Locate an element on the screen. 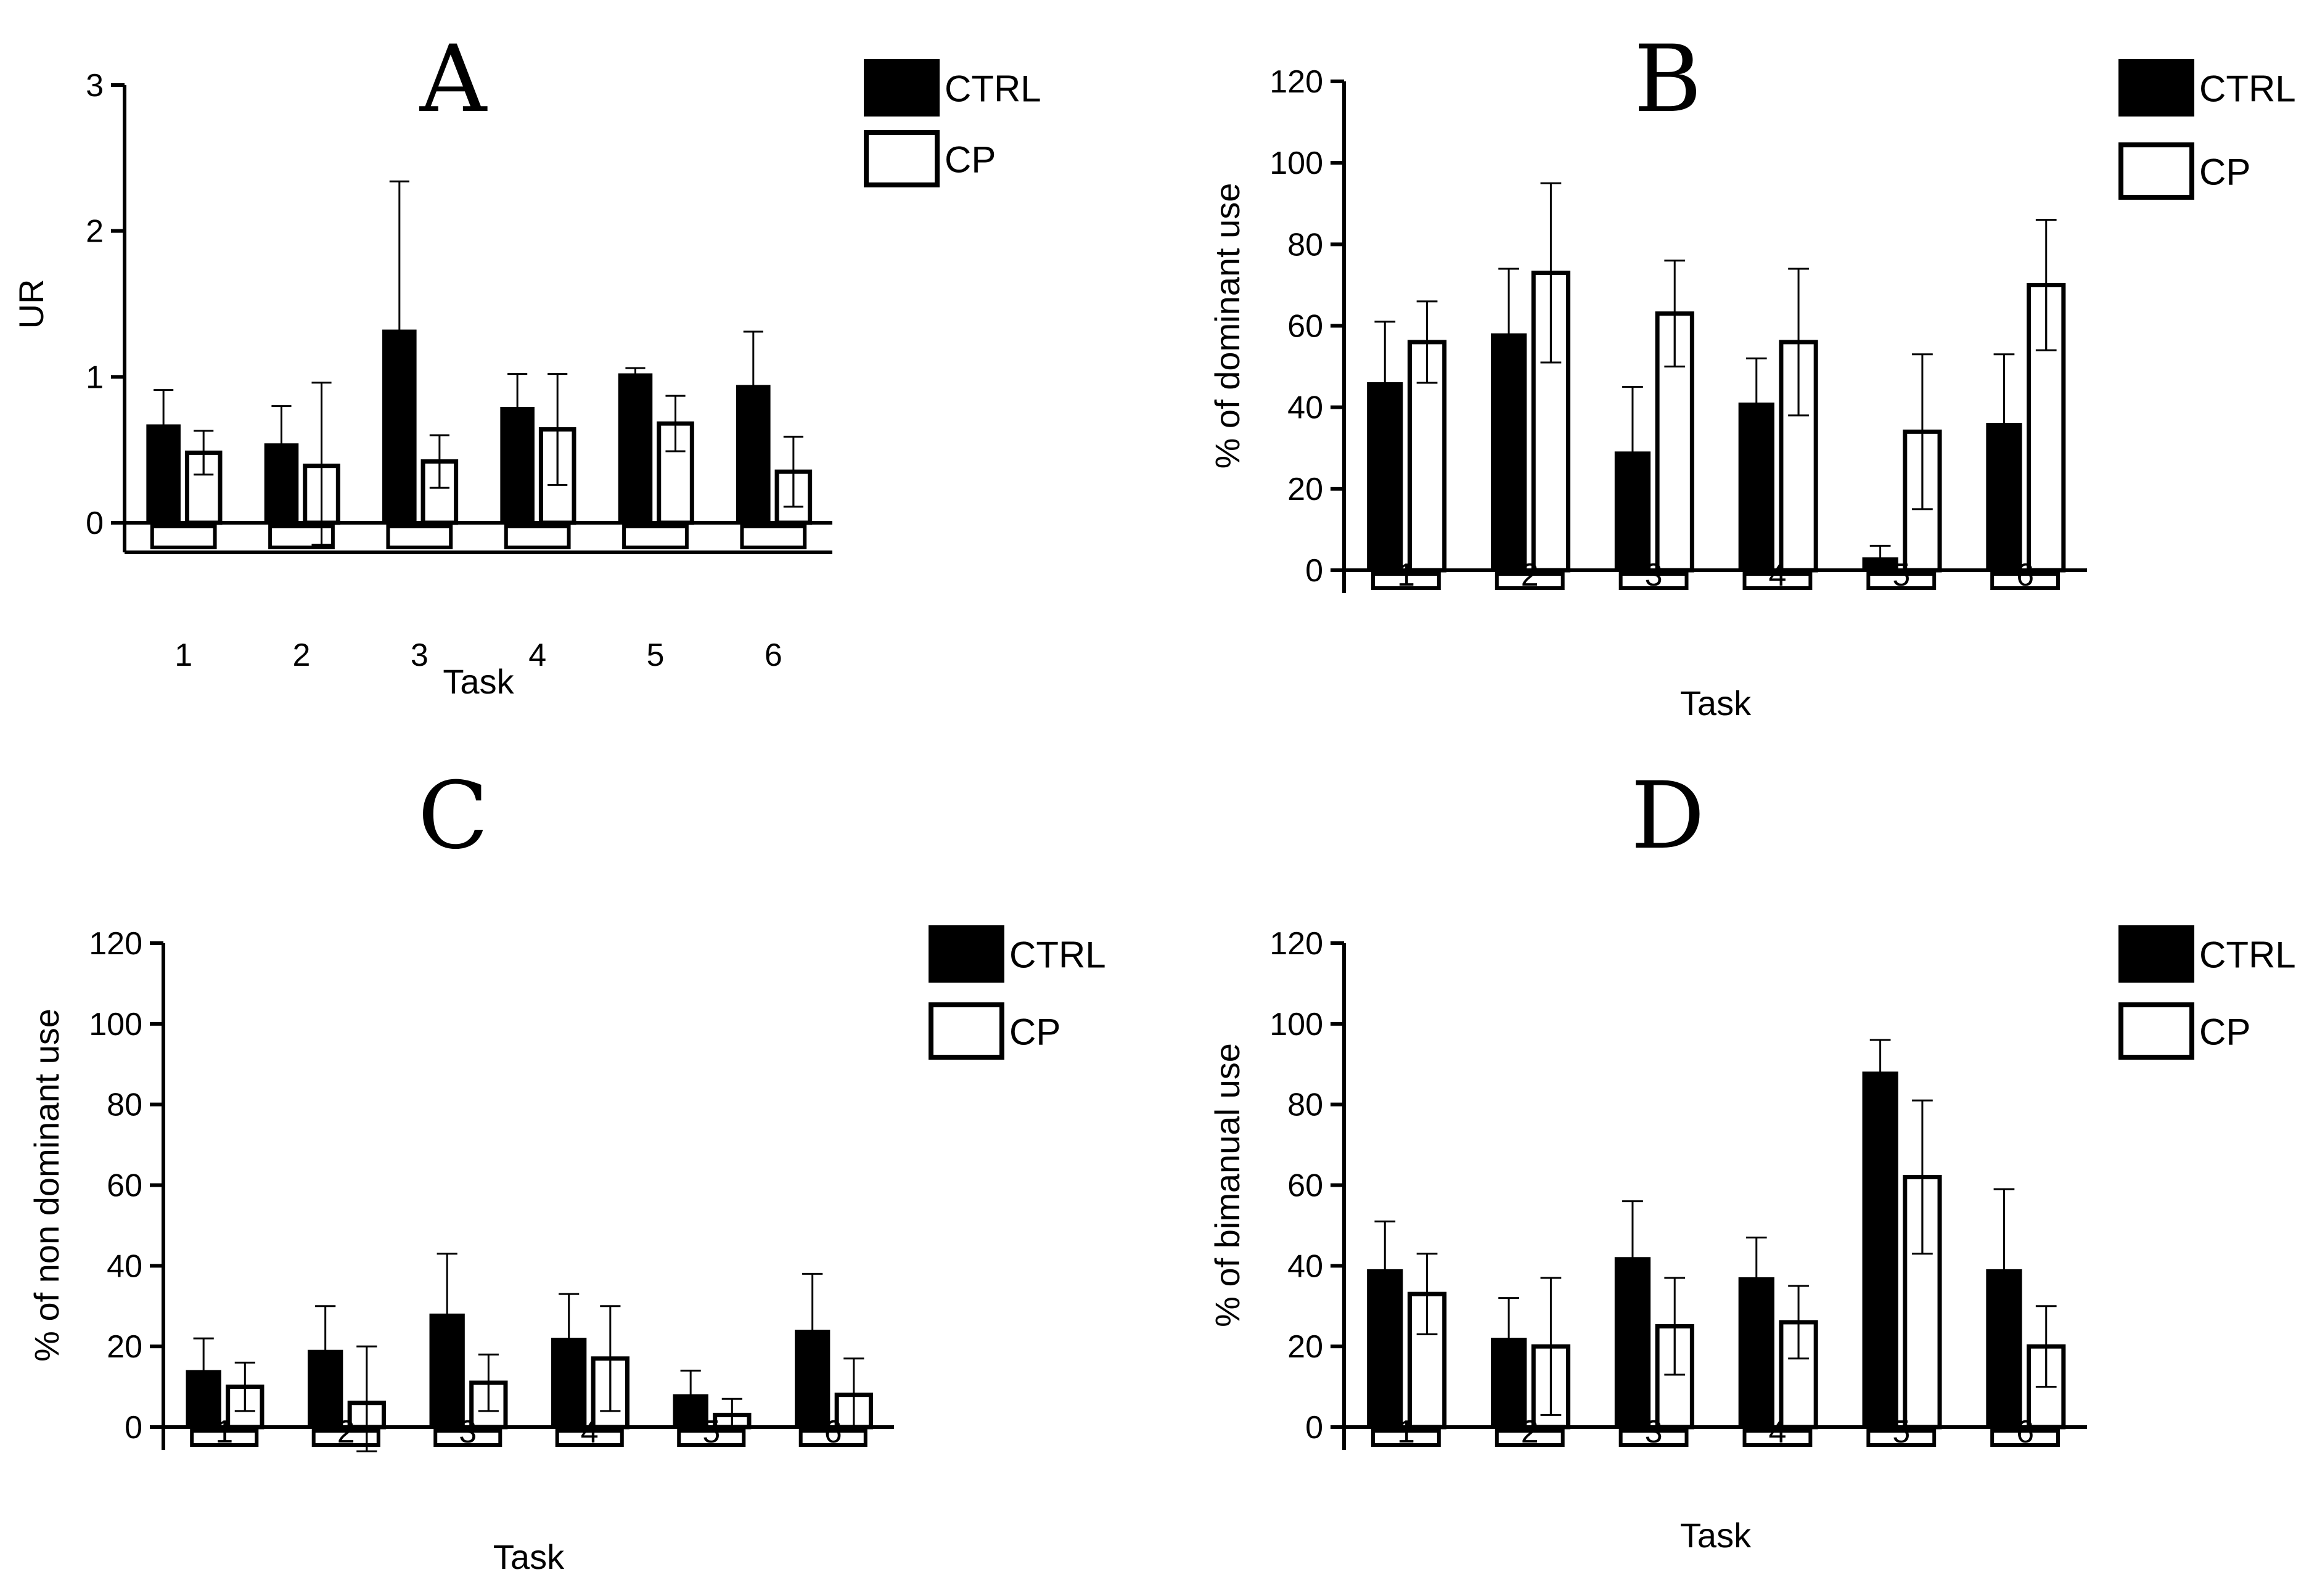 The image size is (2317, 1596). panel-letter: A is located at coordinates (453, 79).